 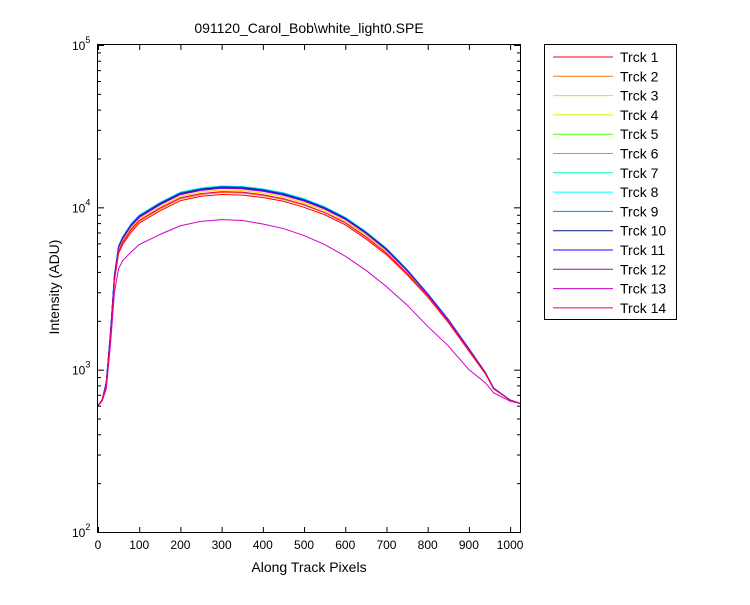 I want to click on y-axis-label: Intensity (ADU), so click(x=54, y=287).